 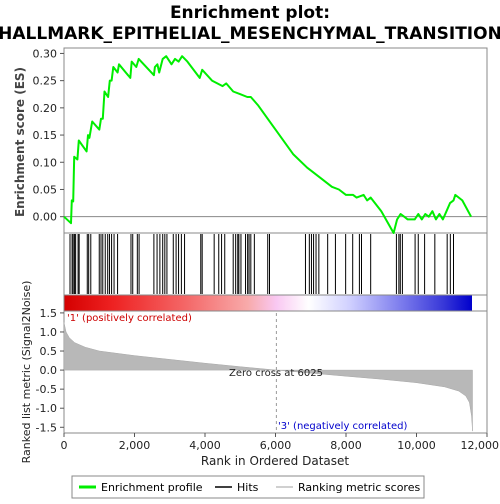 I want to click on legend-hits-label: Hits, so click(x=248, y=487).